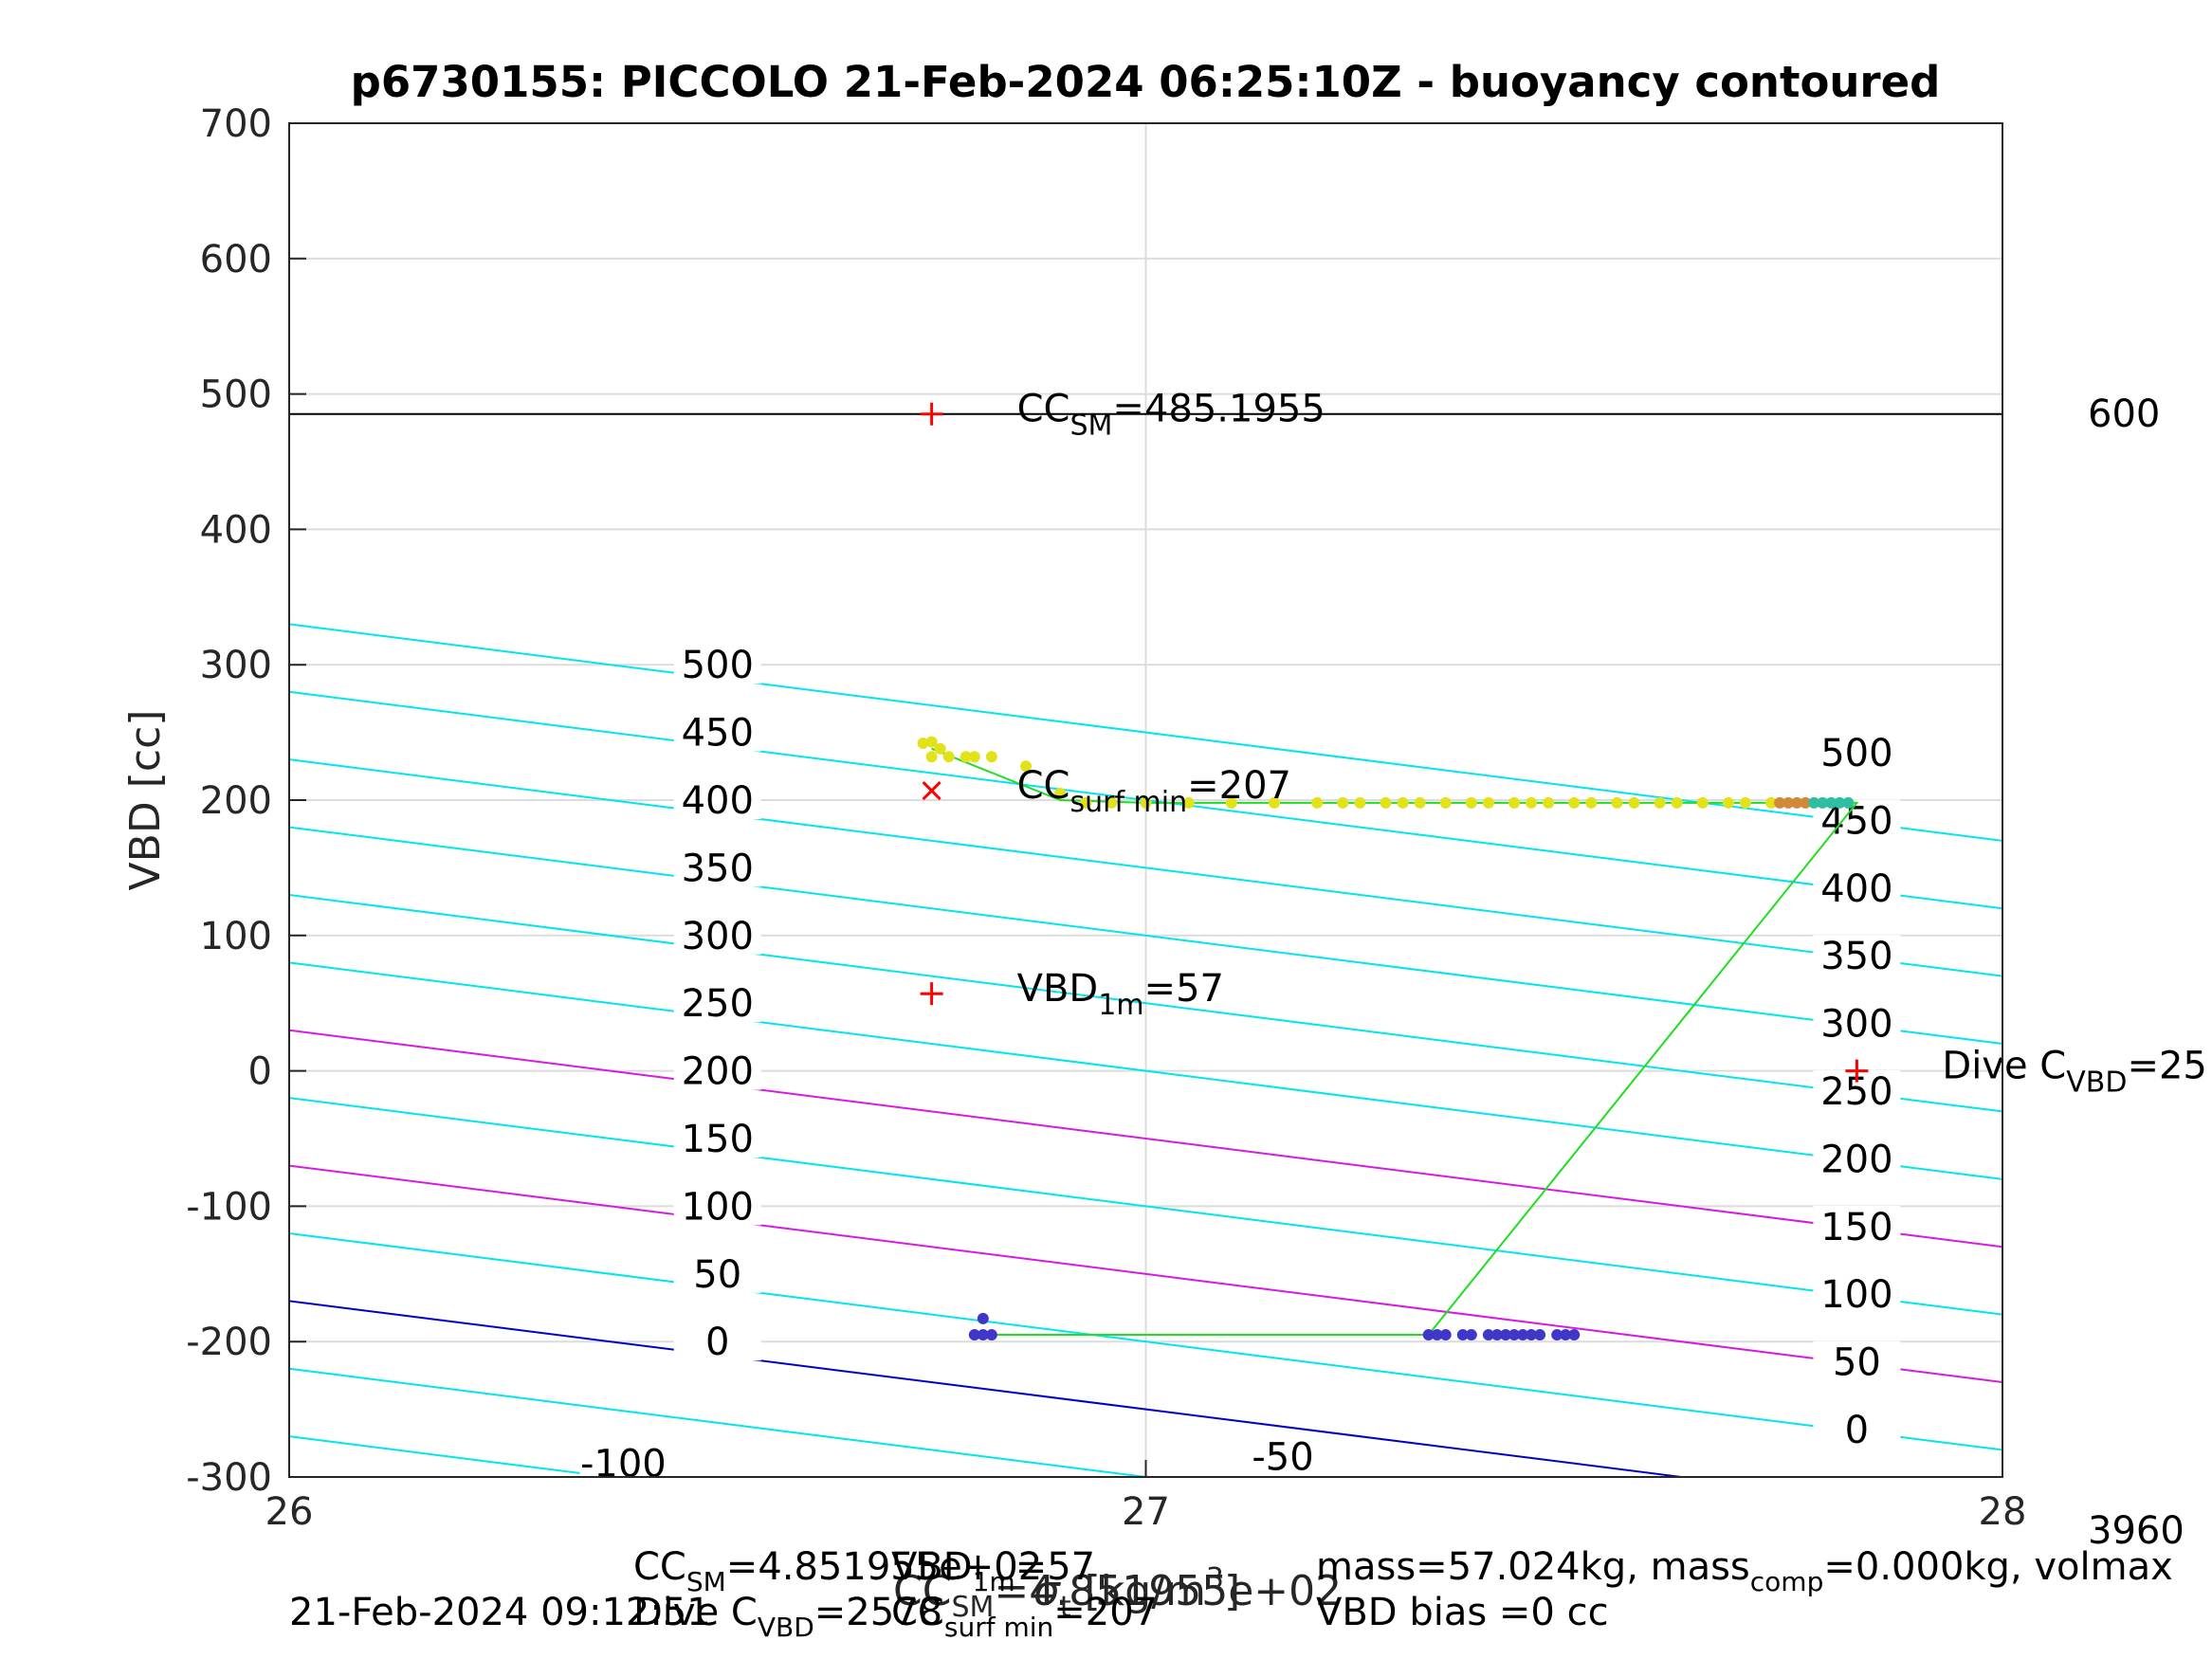 The image size is (2212, 1659). I want to click on y-tick-label: 500, so click(236, 395).